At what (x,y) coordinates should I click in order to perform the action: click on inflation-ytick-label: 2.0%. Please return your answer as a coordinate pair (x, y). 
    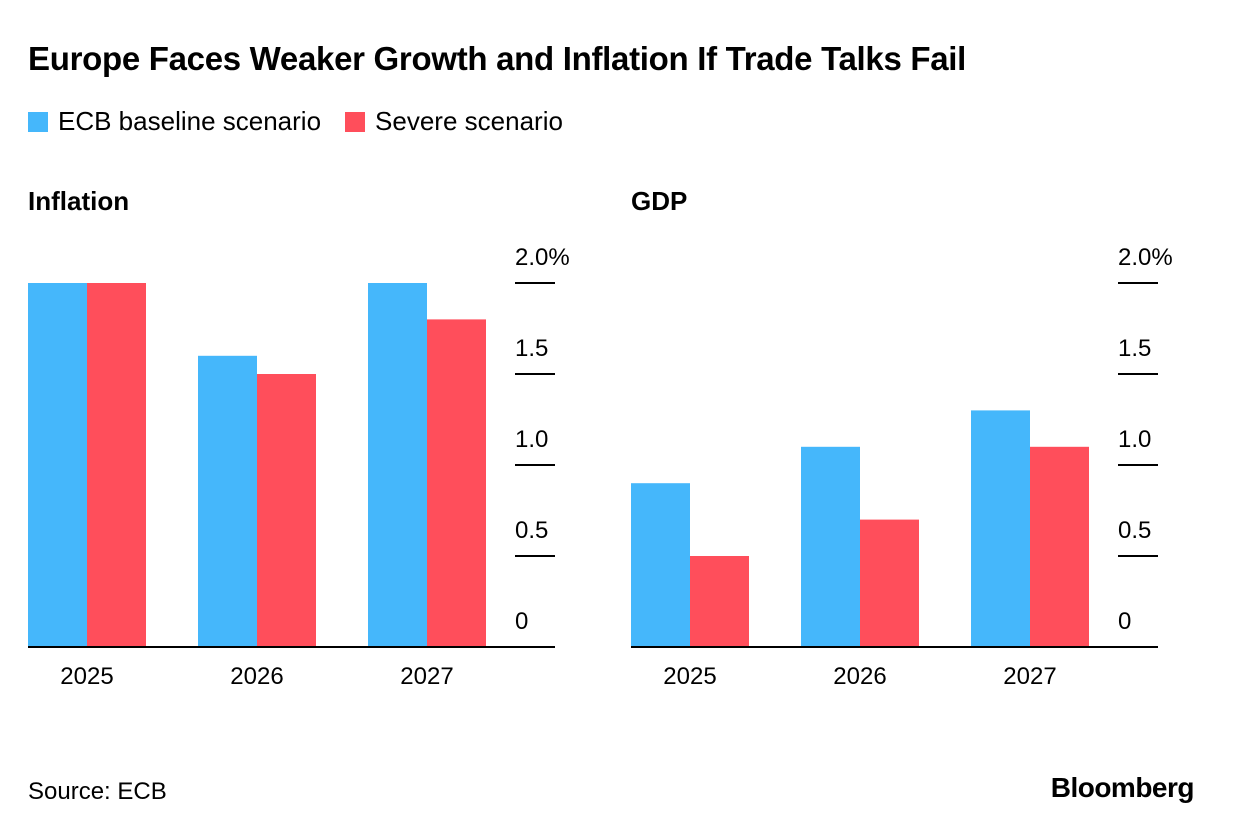
    Looking at the image, I should click on (542, 257).